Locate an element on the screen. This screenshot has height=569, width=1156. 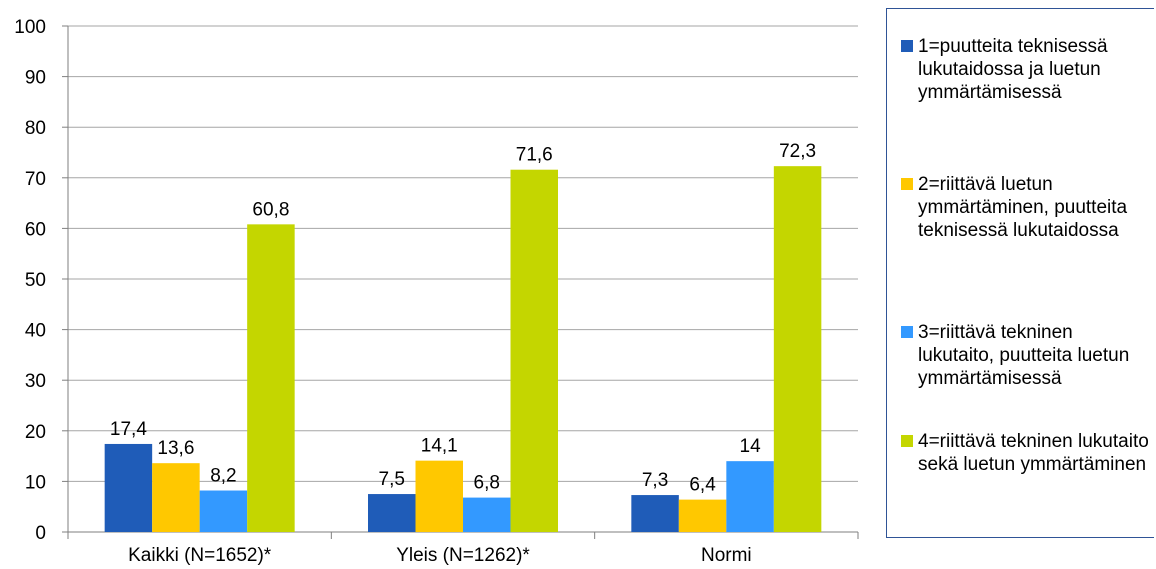
x-category-label: Kaikki (N=1652)* is located at coordinates (200, 555).